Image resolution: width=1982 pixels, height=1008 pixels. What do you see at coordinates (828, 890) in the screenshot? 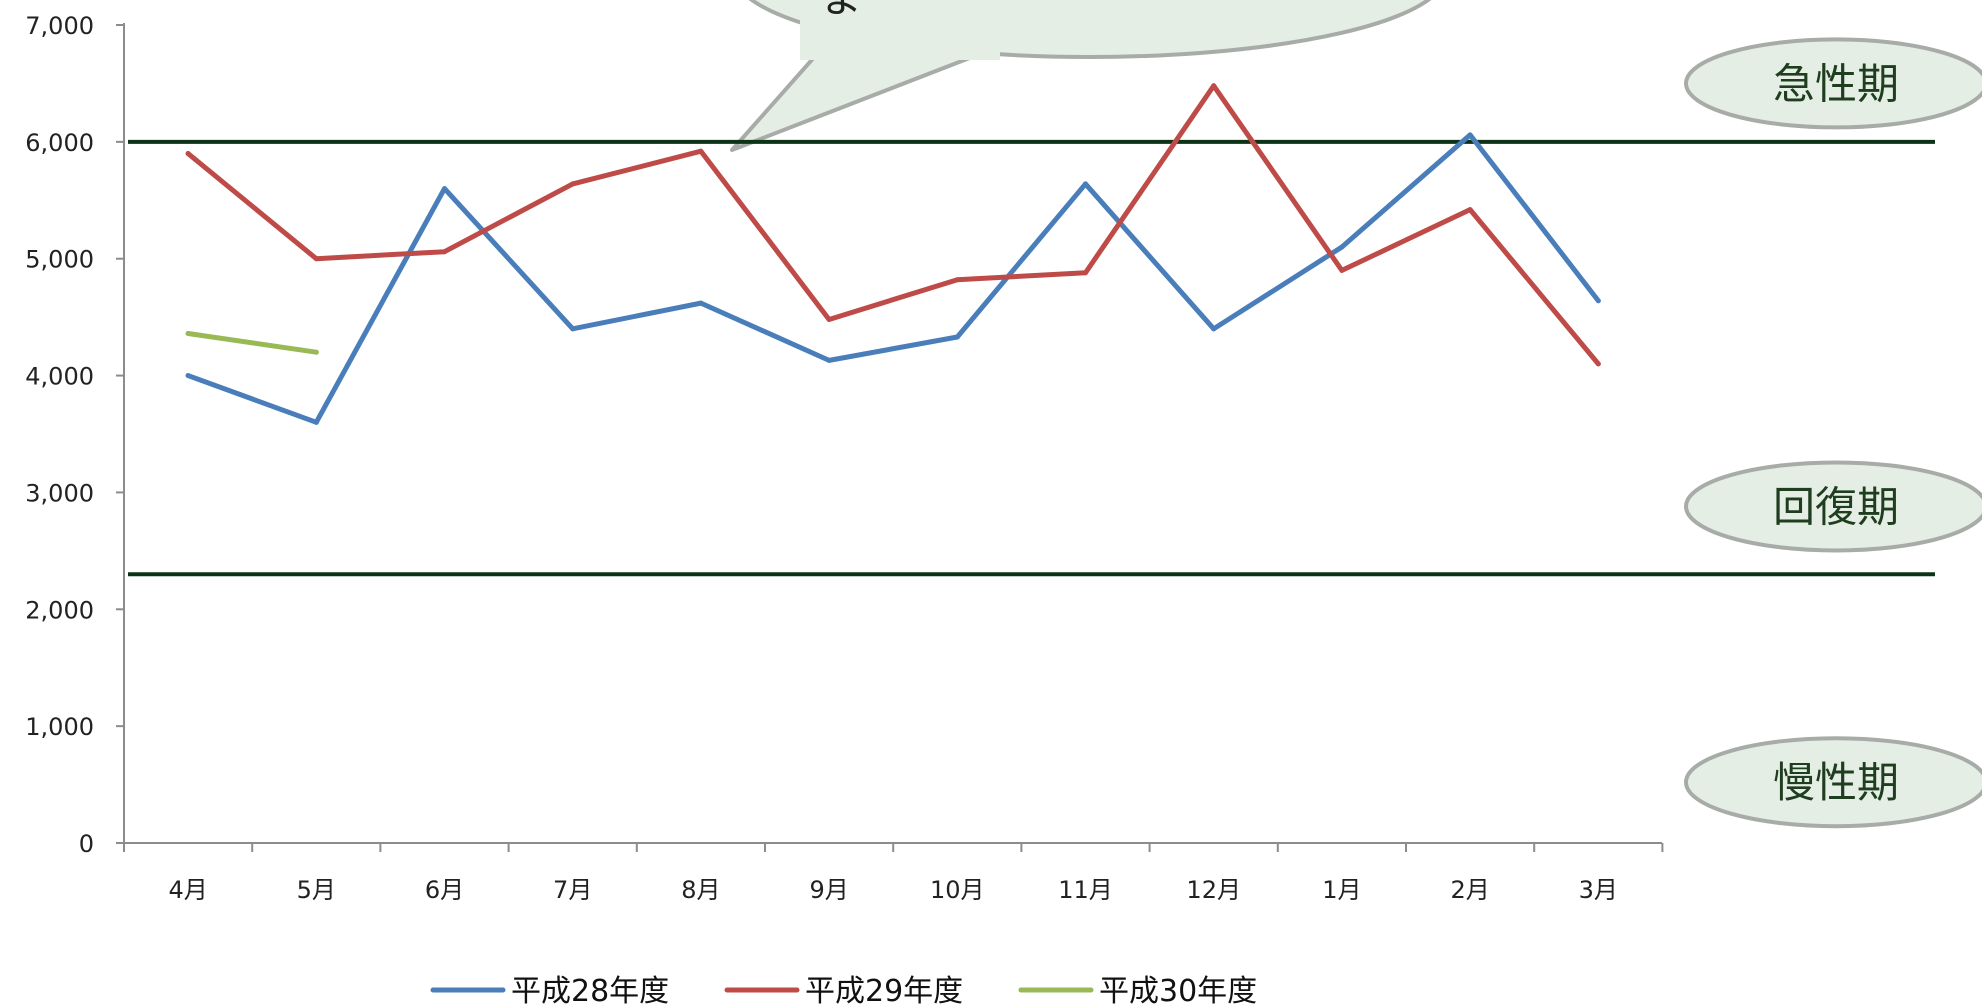
I see `x-tick-label: 9月` at bounding box center [828, 890].